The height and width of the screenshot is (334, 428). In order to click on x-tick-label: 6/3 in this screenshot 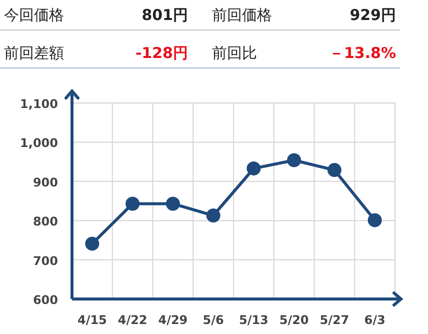, I will do `click(375, 320)`.